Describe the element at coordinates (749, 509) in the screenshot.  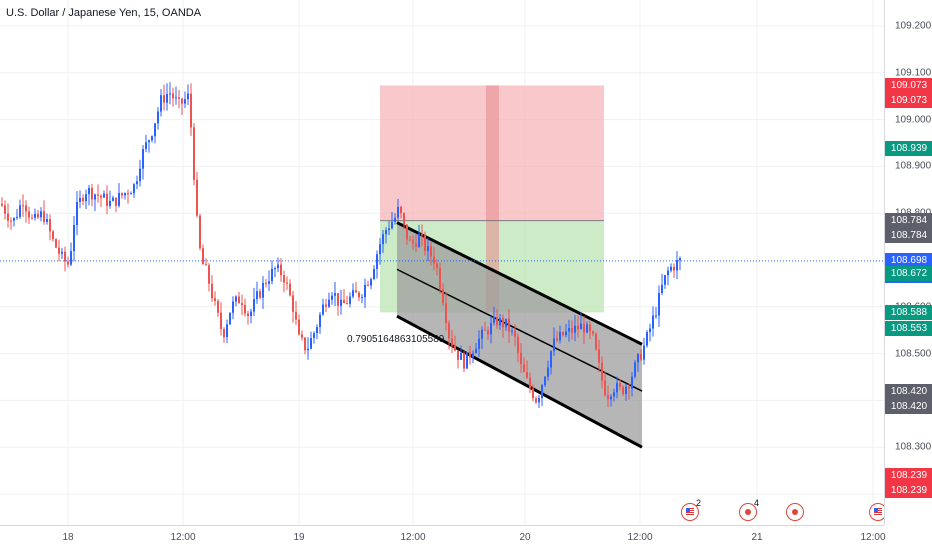
I see `economic-event-2: 4` at that location.